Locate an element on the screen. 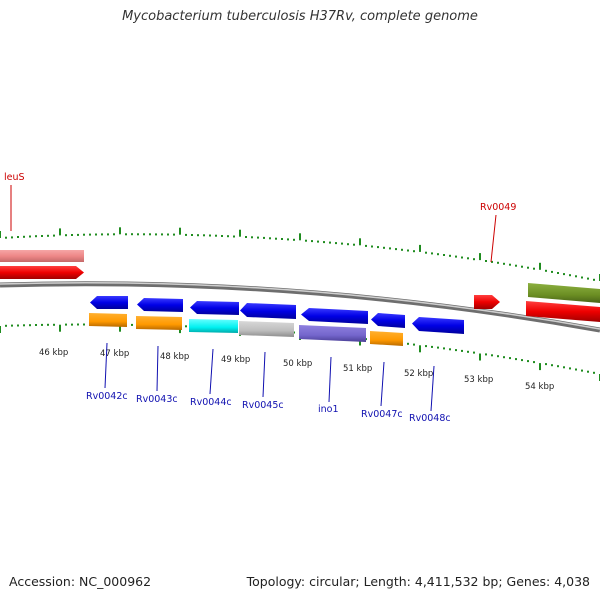 The height and width of the screenshot is (600, 600). genome-backbone-highlight is located at coordinates (300, 305).